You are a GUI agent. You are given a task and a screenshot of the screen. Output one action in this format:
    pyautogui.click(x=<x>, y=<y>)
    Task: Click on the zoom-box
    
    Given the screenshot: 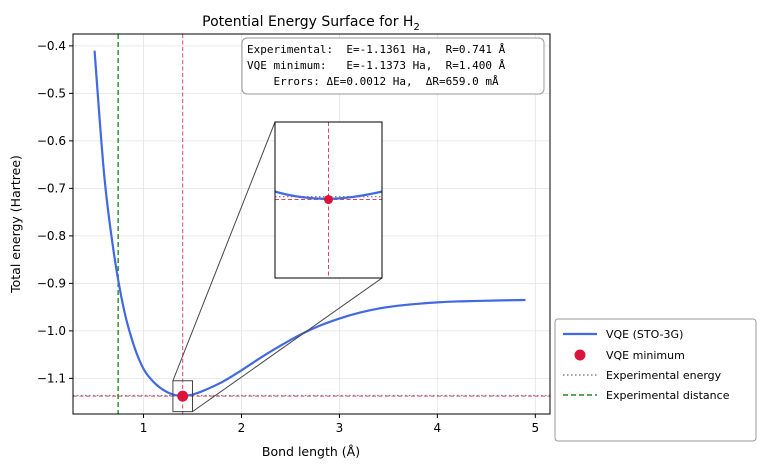 What is the action you would take?
    pyautogui.click(x=182, y=396)
    